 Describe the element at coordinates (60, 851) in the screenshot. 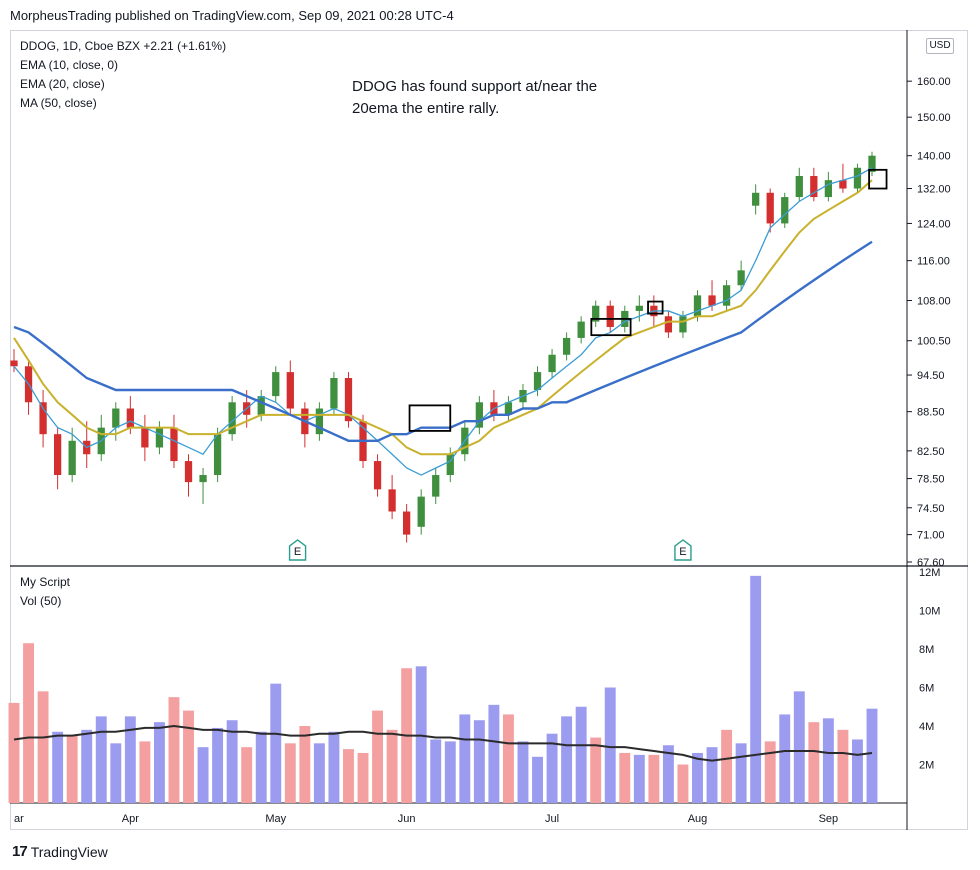

I see `tradingview-brand: 17 TradingView` at that location.